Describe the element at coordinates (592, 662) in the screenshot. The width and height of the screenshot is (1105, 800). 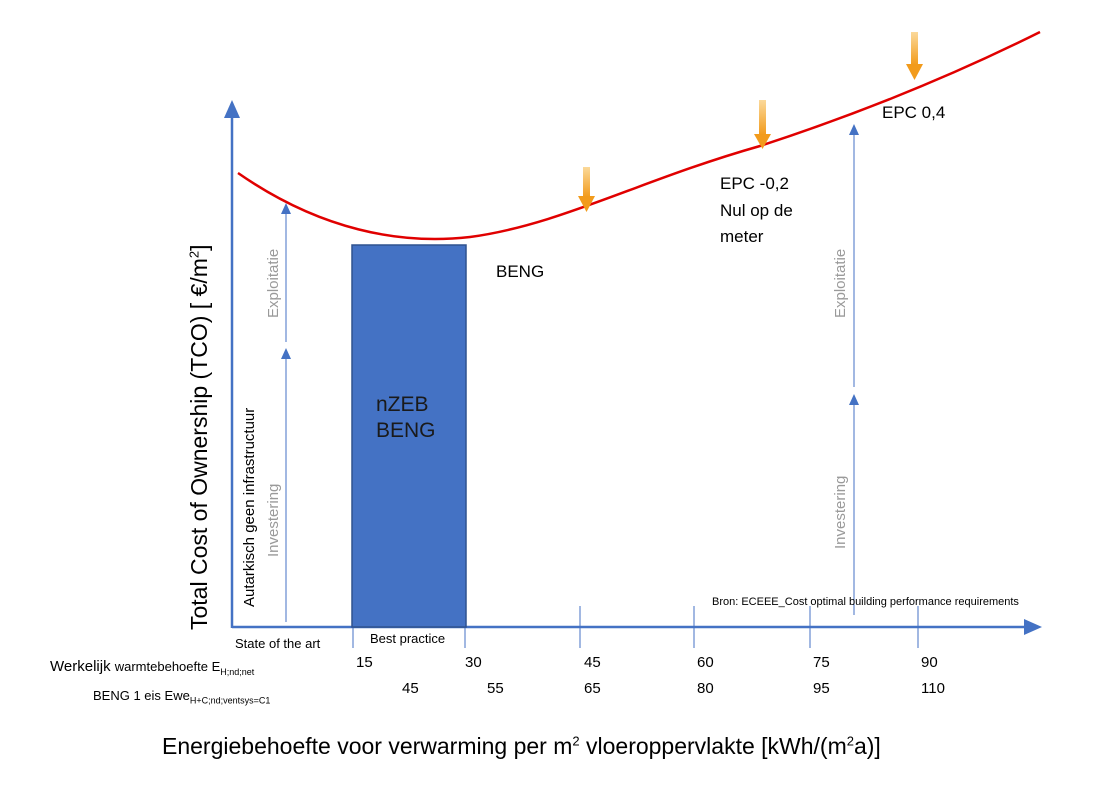
I see `row1-value: 45` at that location.